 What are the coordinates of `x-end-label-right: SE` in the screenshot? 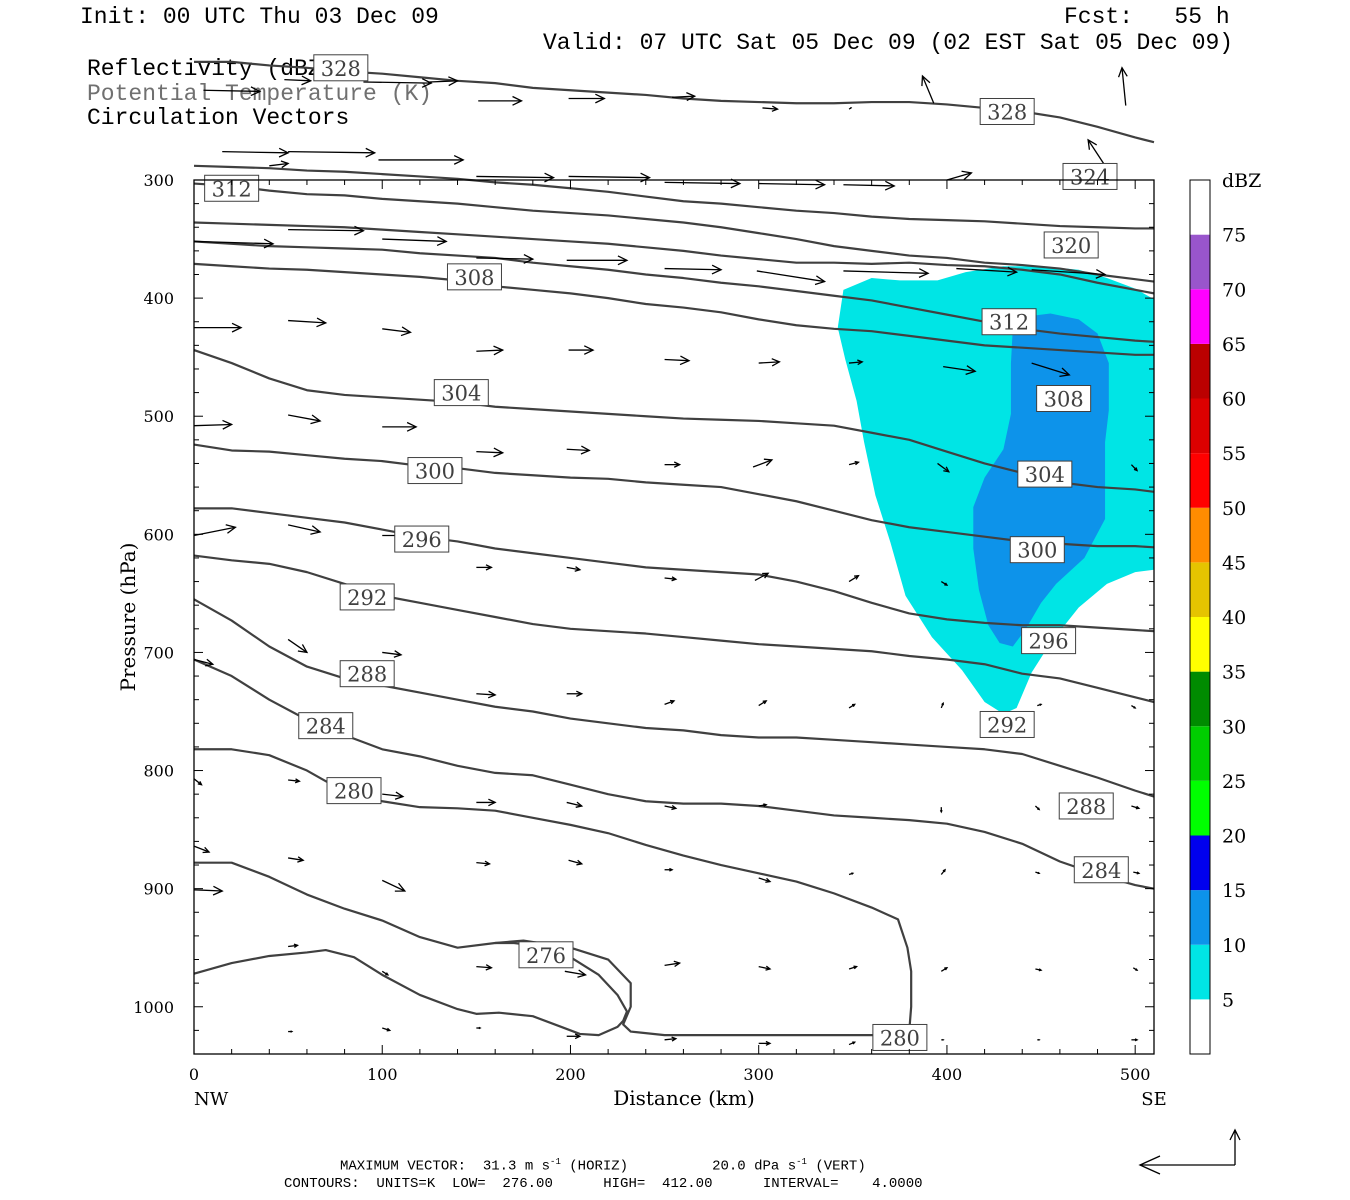 It's located at (1153, 1099).